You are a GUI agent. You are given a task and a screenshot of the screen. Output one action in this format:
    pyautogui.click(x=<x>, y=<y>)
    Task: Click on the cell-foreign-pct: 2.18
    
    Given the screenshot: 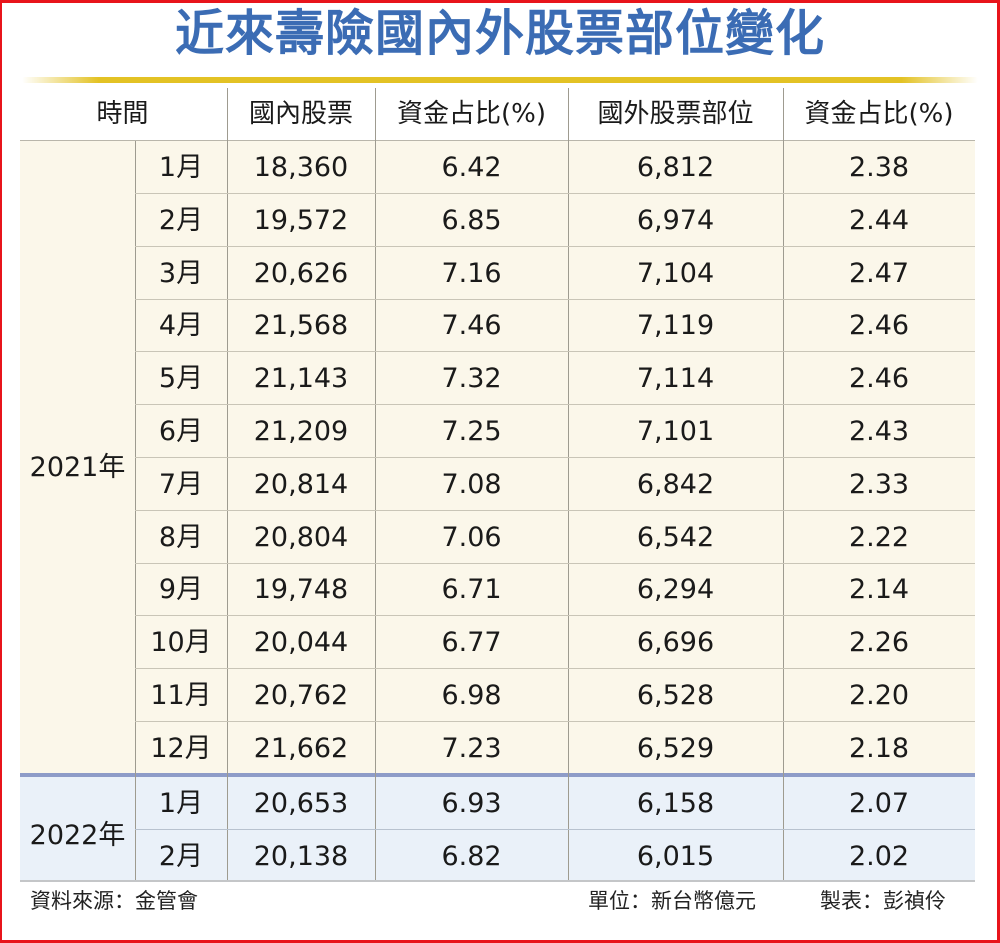 What is the action you would take?
    pyautogui.click(x=879, y=748)
    